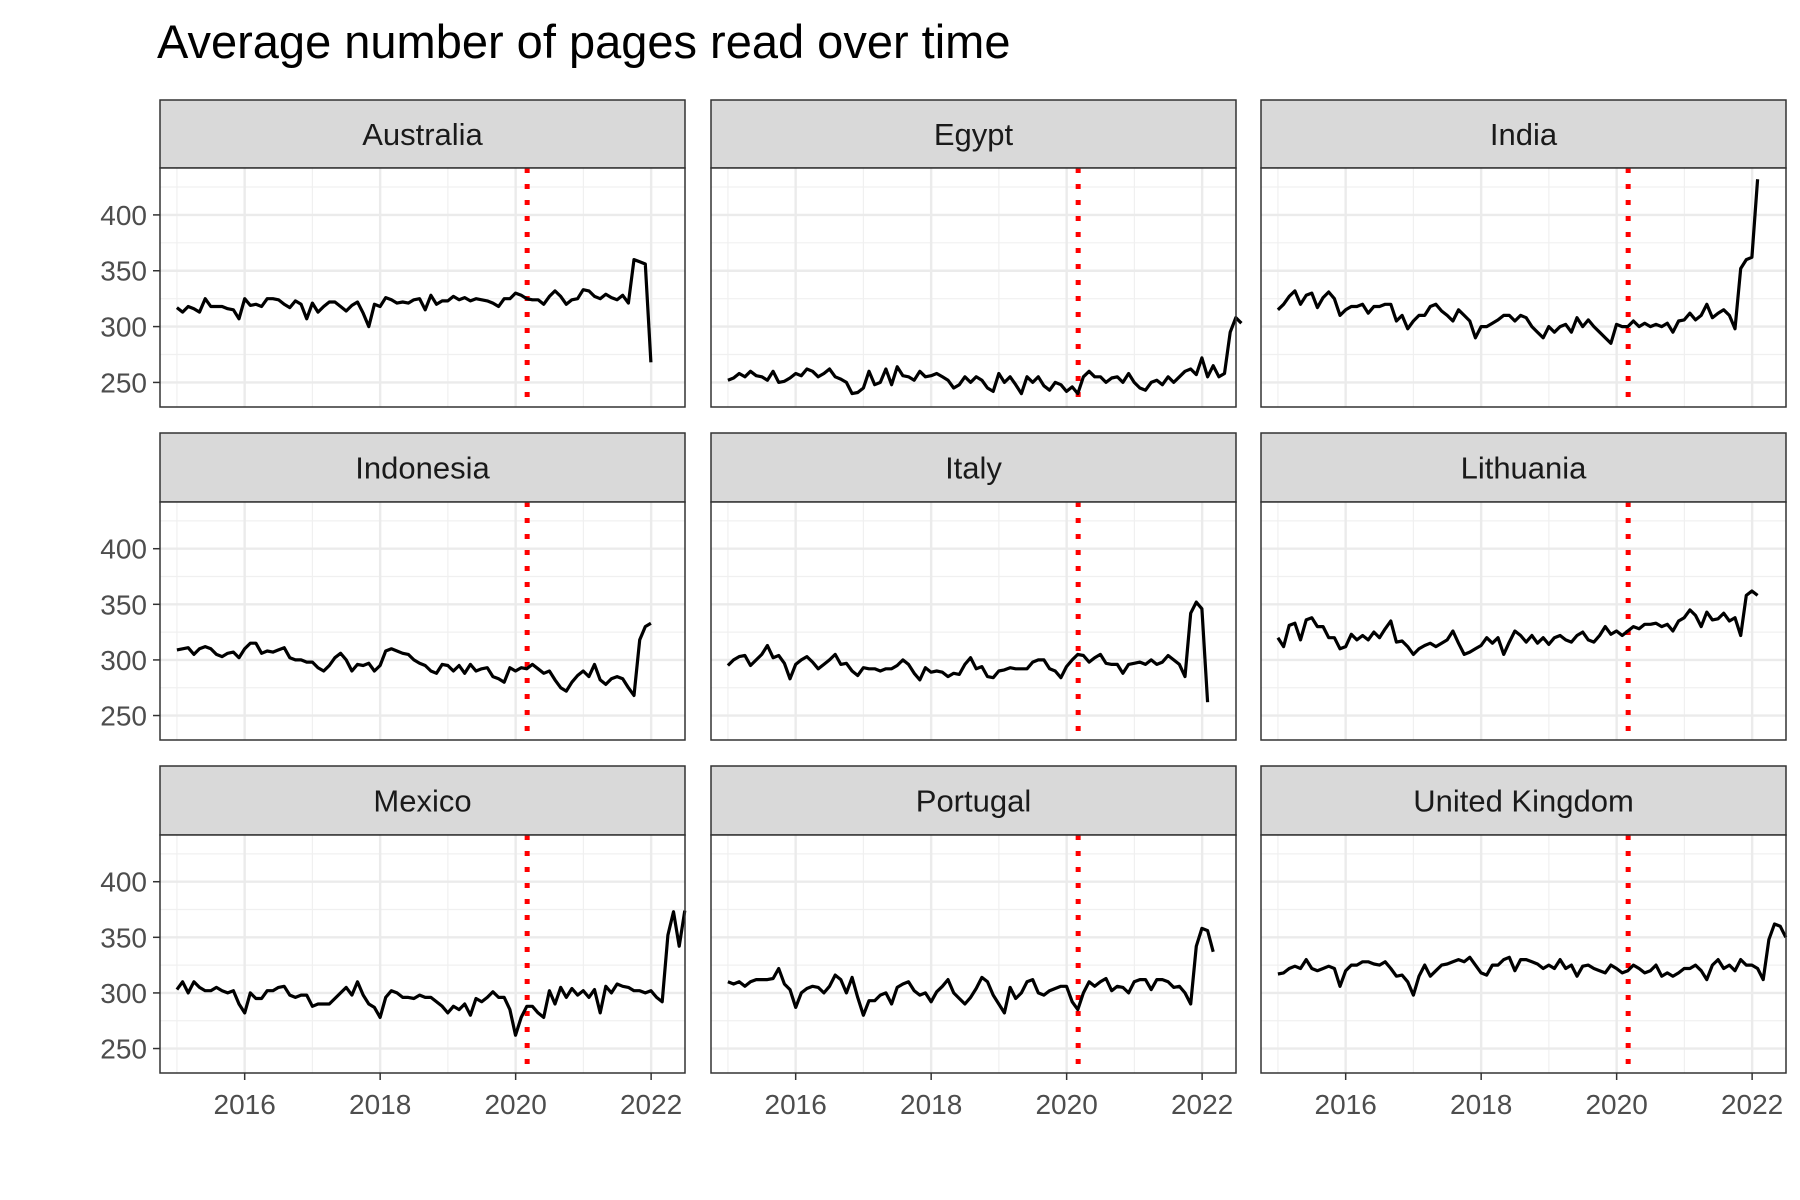  I want to click on panel-lithuania: Lithuania, so click(1523, 586).